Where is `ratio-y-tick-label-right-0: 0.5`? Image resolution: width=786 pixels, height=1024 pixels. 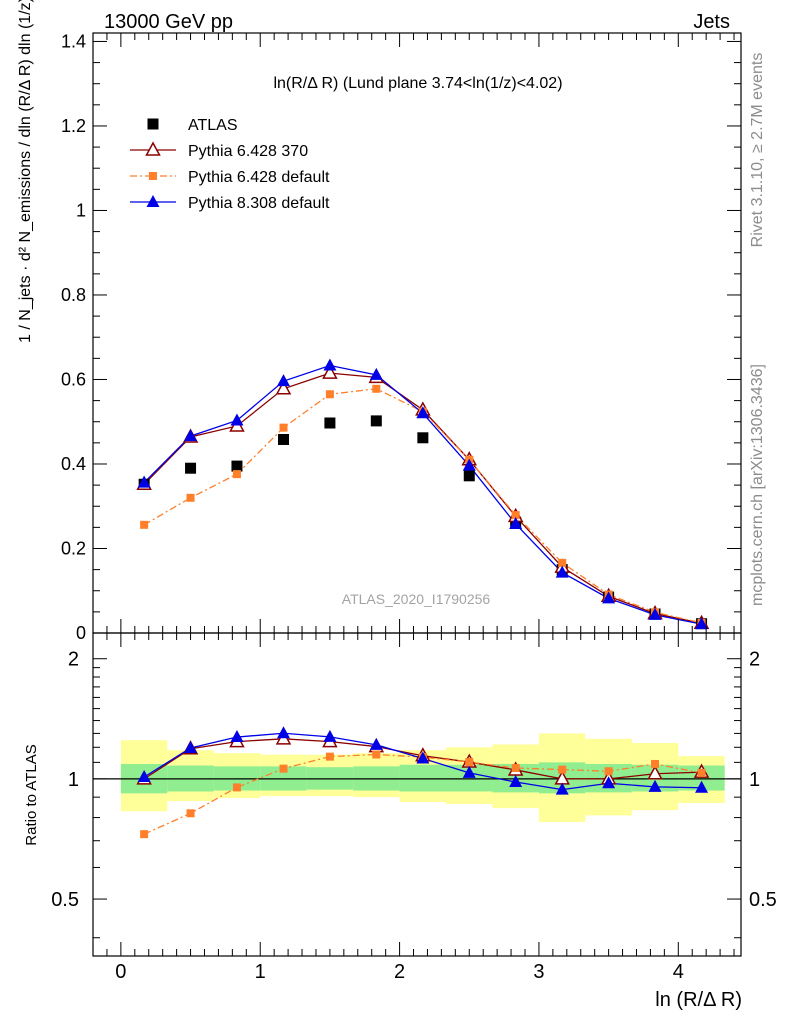
ratio-y-tick-label-right-0: 0.5 is located at coordinates (763, 900).